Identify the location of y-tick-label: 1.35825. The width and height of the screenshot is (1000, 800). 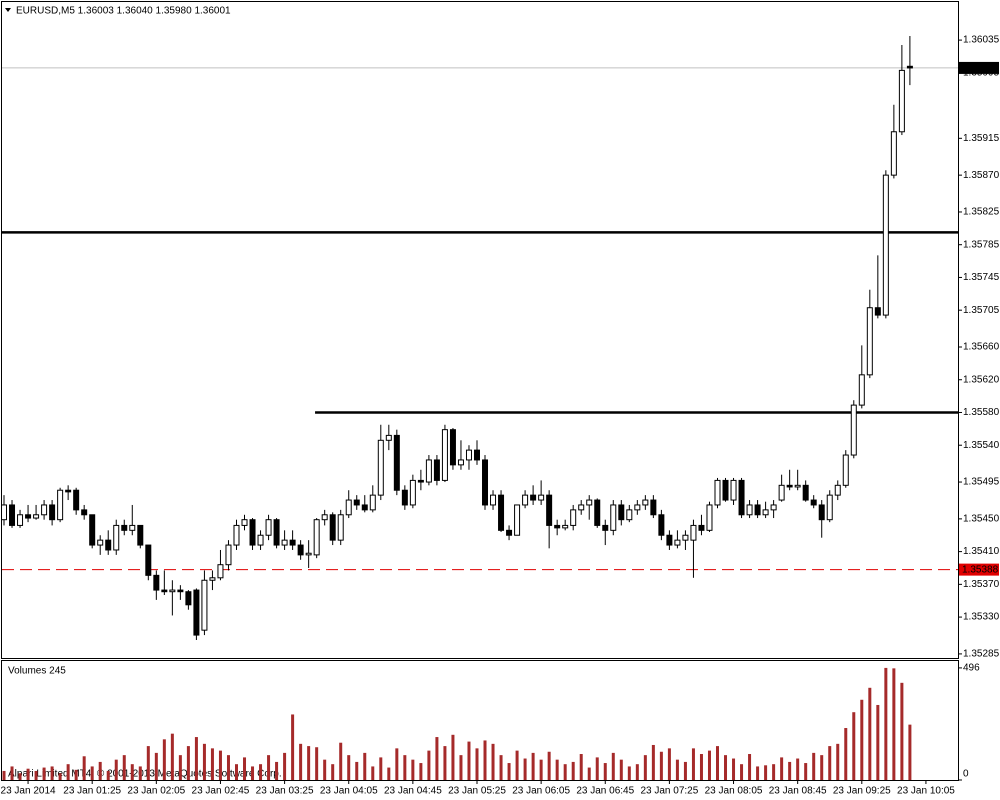
(981, 212).